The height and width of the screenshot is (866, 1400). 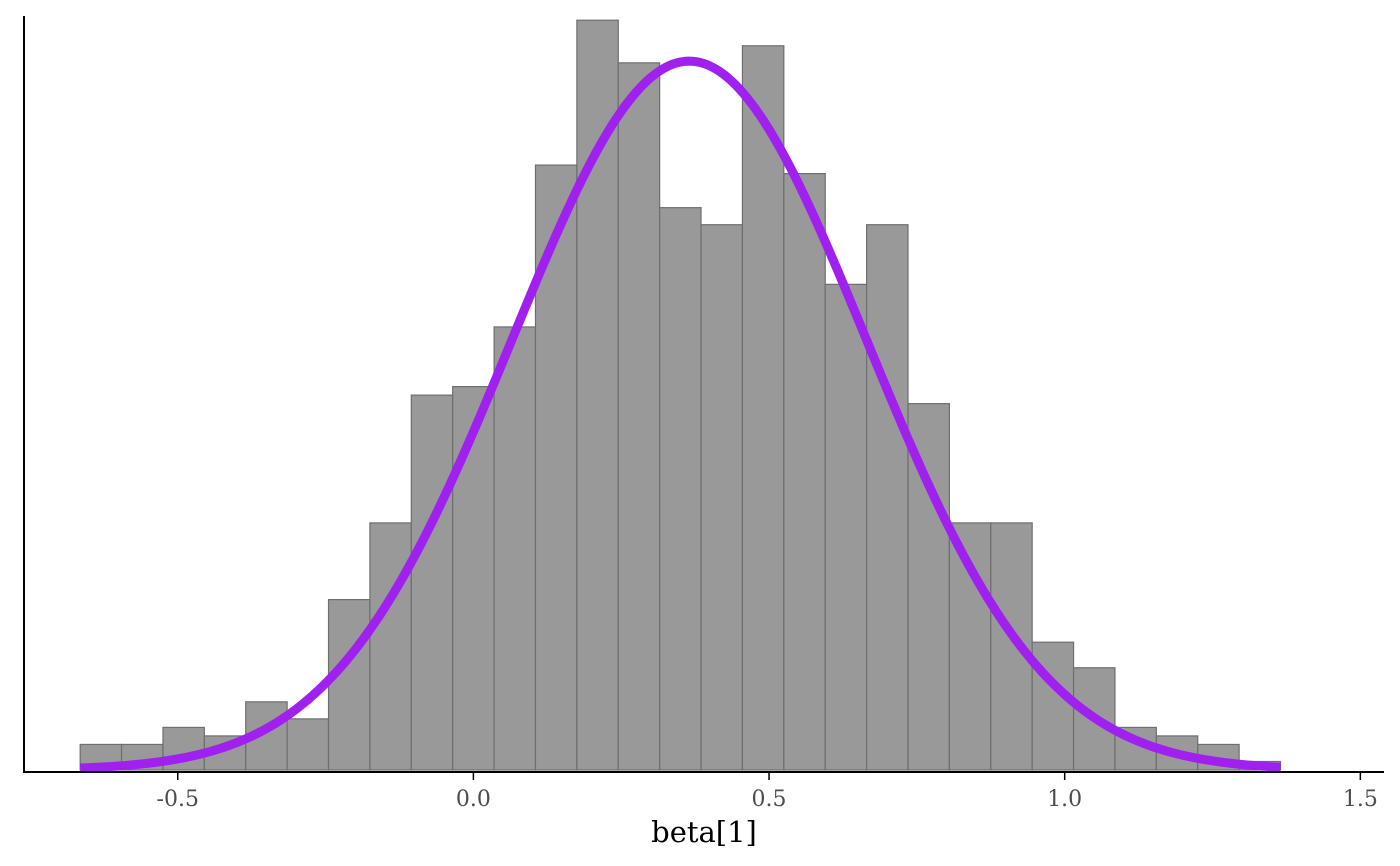 I want to click on x-tick-label: 0.5, so click(x=769, y=799).